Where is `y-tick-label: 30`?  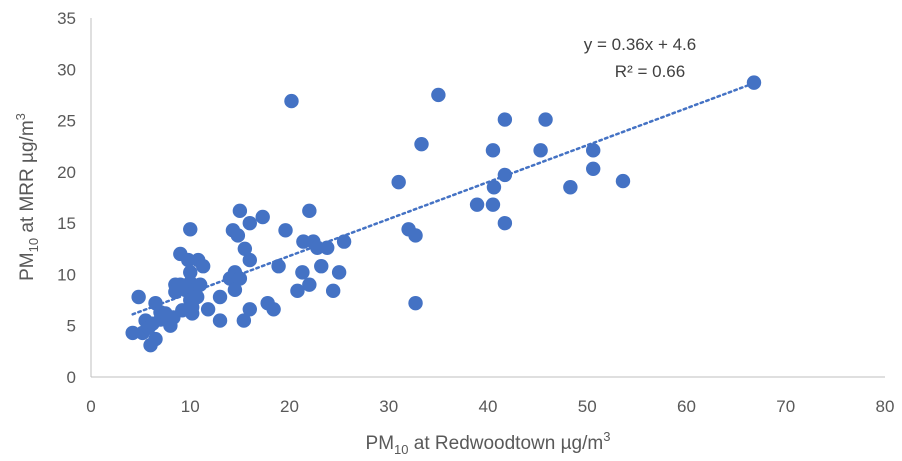
y-tick-label: 30 is located at coordinates (66, 69).